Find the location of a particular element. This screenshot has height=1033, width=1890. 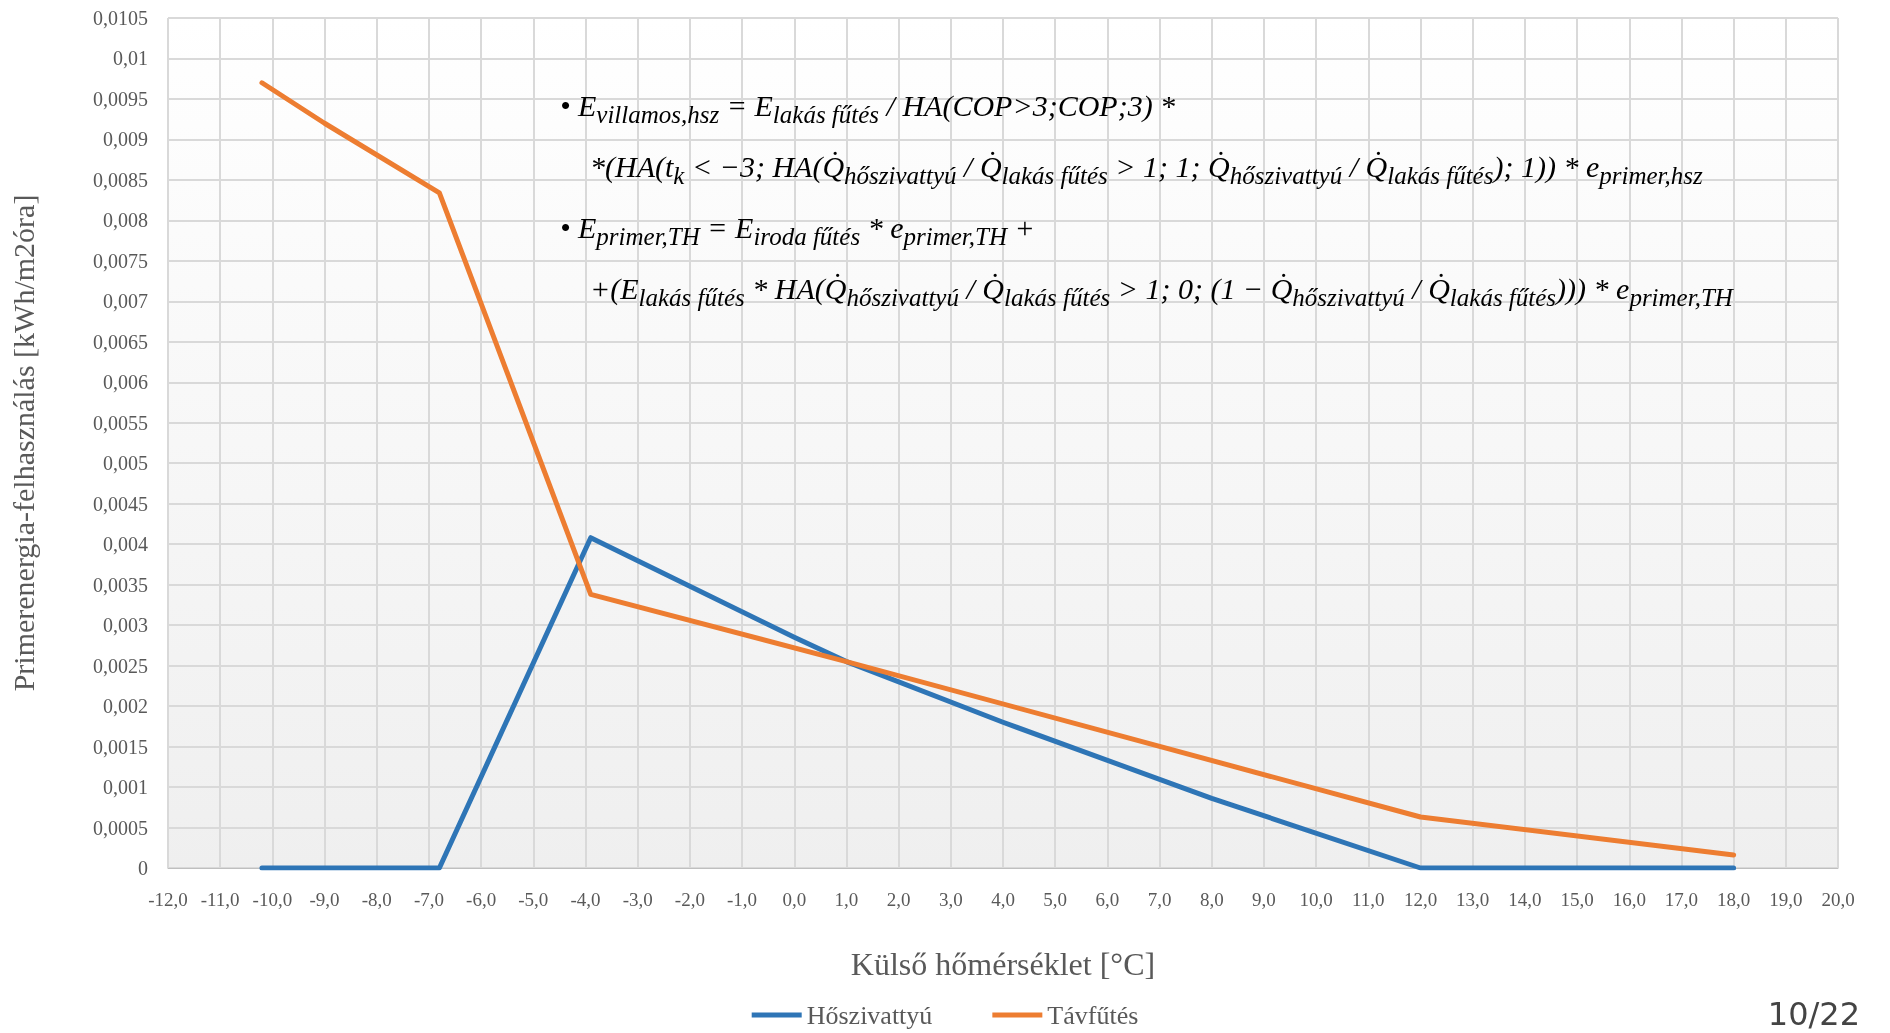

x-tick-label: -12,0 is located at coordinates (168, 899).